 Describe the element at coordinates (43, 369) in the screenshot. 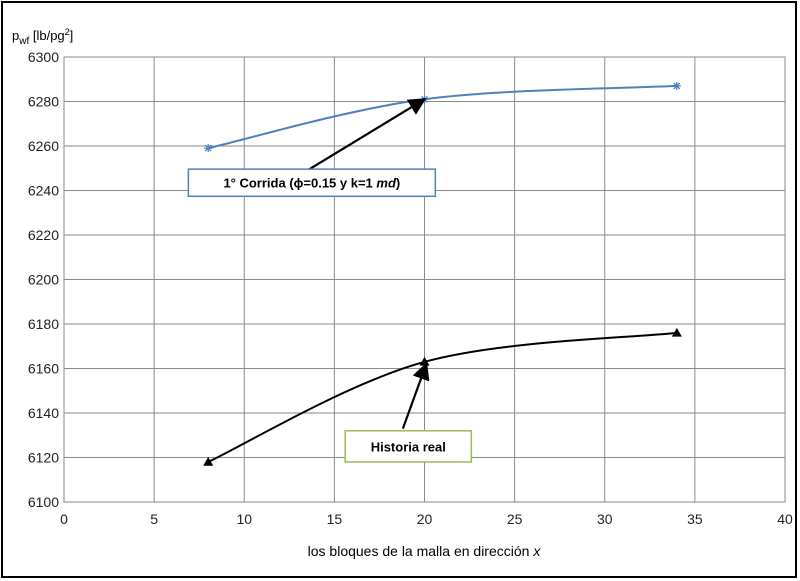

I see `y-tick-label: 6160` at that location.